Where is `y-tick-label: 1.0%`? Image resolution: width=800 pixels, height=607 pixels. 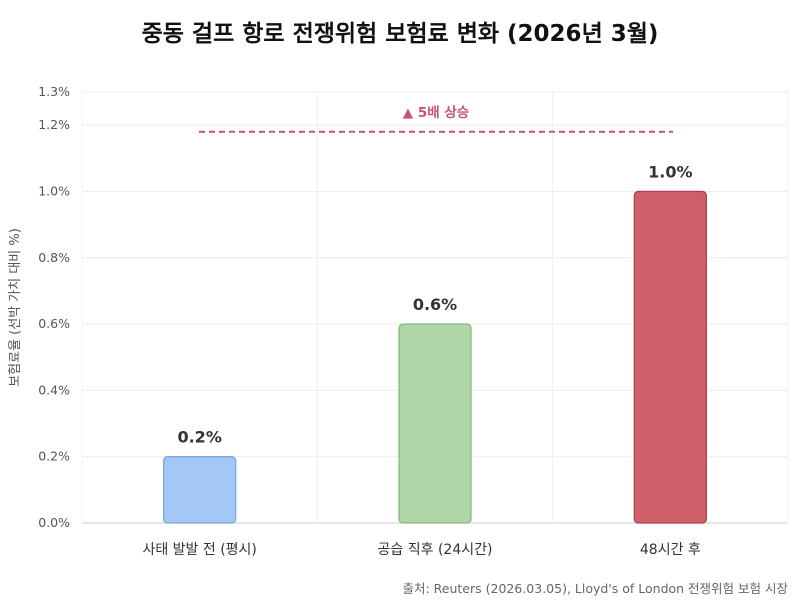 y-tick-label: 1.0% is located at coordinates (54, 190).